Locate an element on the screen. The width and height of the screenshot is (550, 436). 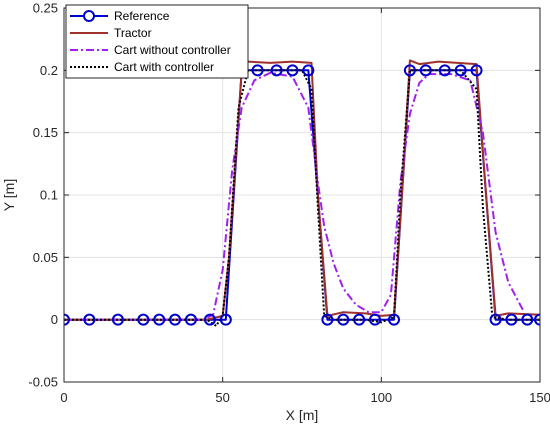
legend-label-cart-without-controller: Cart without controller is located at coordinates (172, 50).